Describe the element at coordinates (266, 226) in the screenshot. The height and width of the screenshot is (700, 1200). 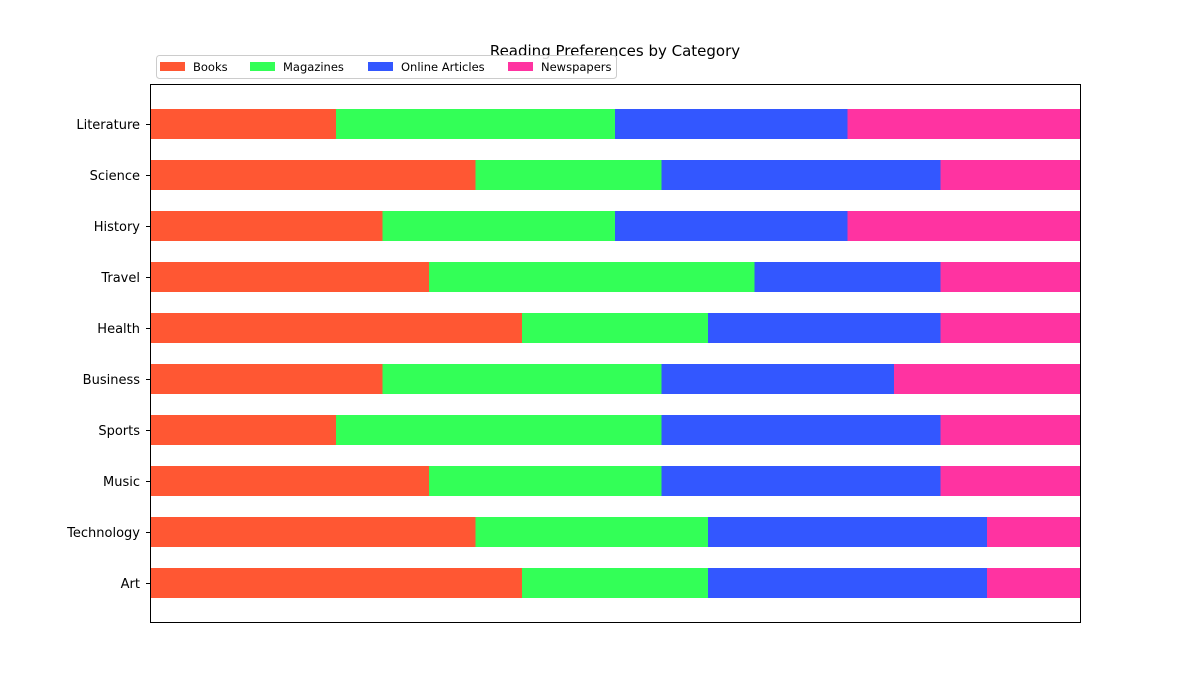
I see `bar-history-books` at that location.